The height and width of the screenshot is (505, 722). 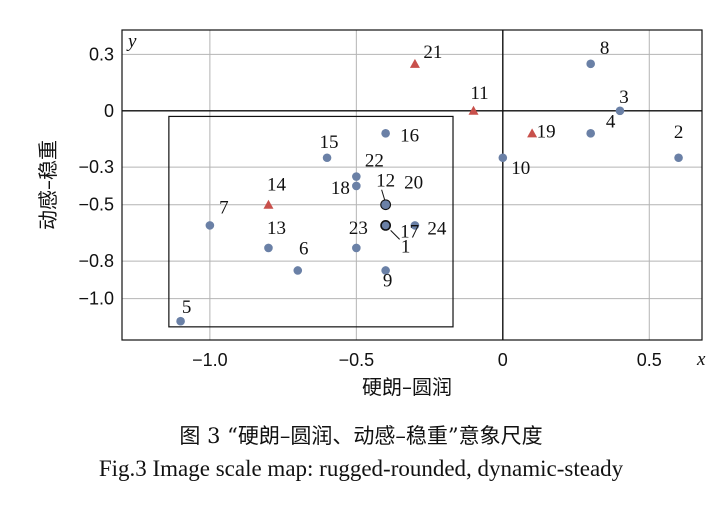 I want to click on point-1-label: 1, so click(x=406, y=246).